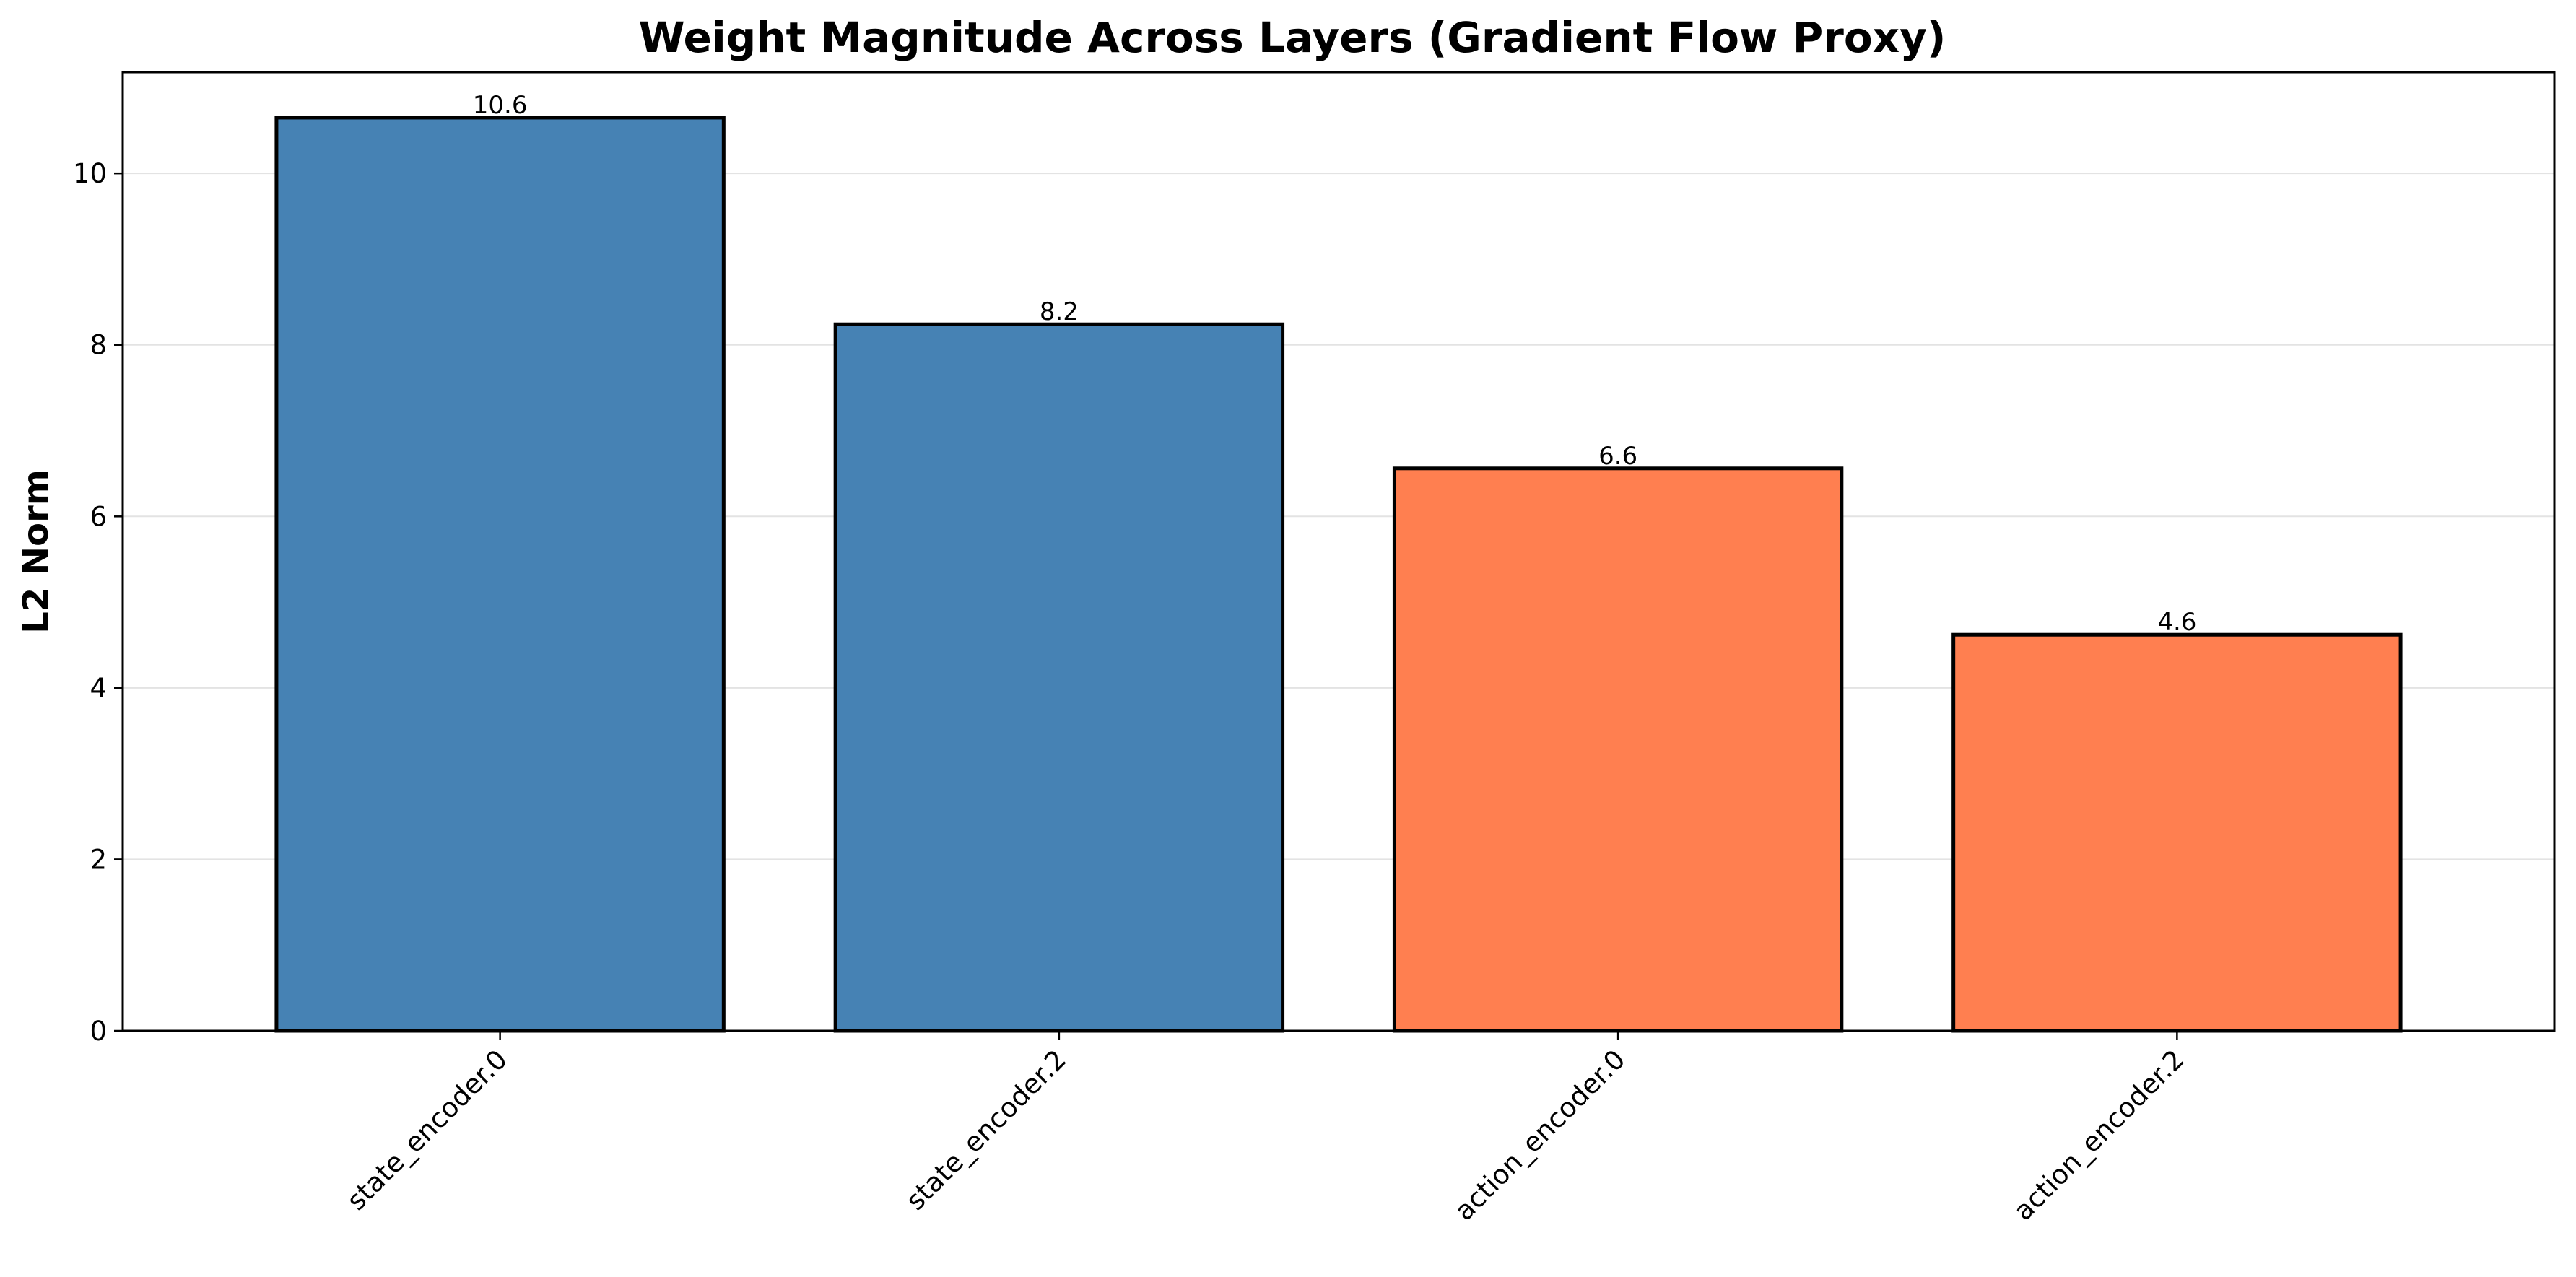  Describe the element at coordinates (98, 688) in the screenshot. I see `y-tick-label: 4` at that location.